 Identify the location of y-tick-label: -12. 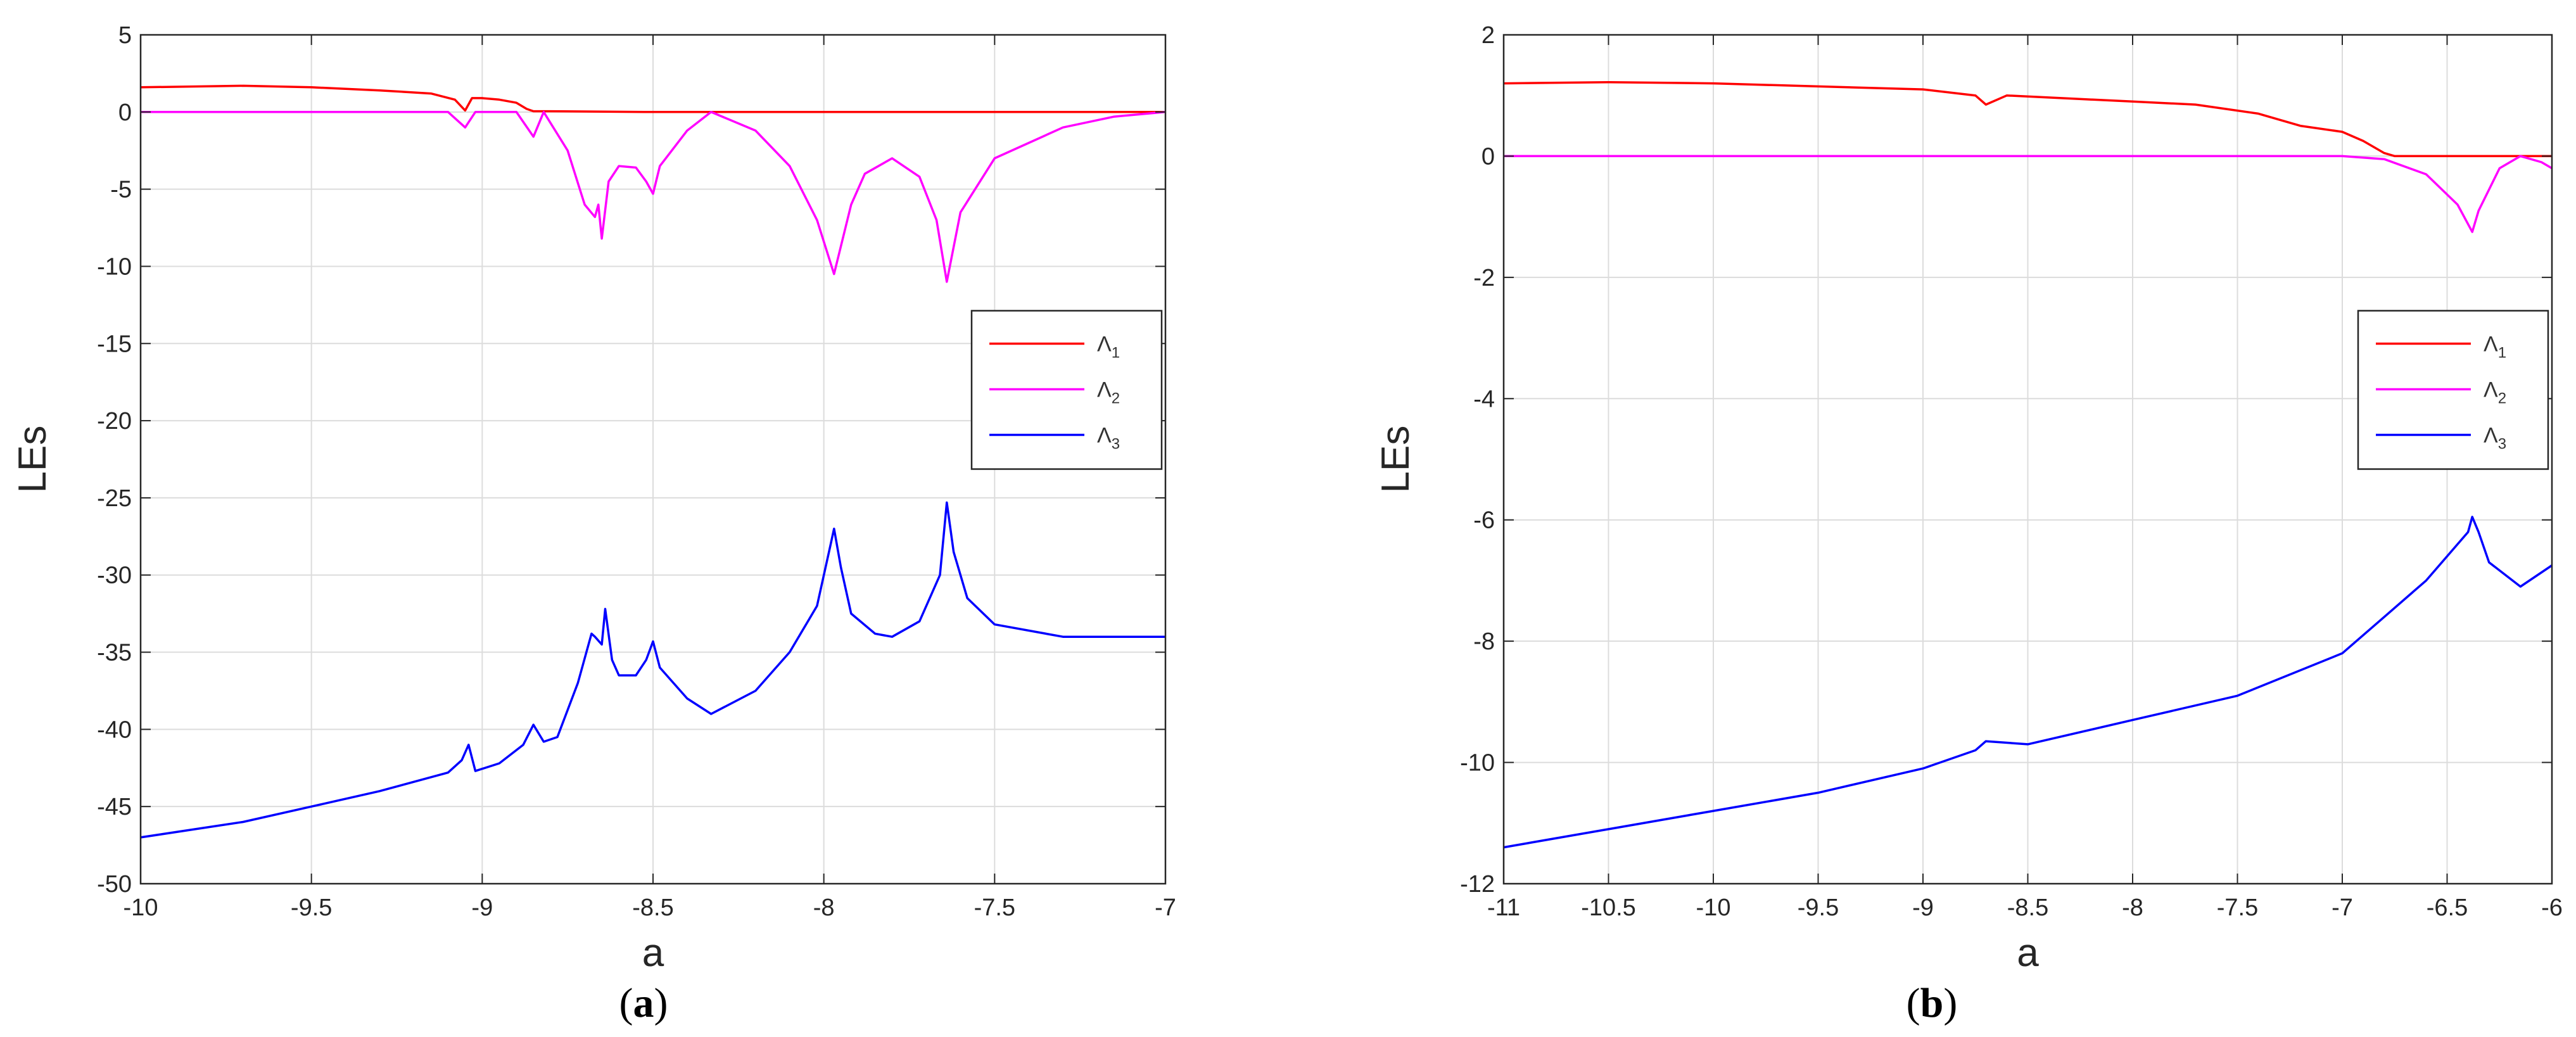
(1477, 884).